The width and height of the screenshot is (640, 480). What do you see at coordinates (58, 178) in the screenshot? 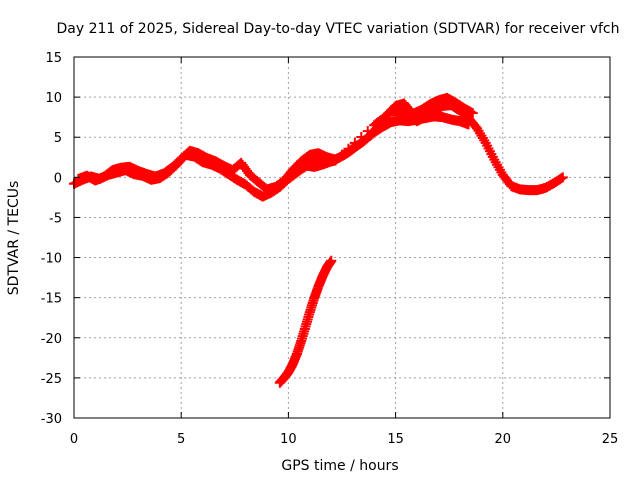
I see `y-tick-label: 0` at bounding box center [58, 178].